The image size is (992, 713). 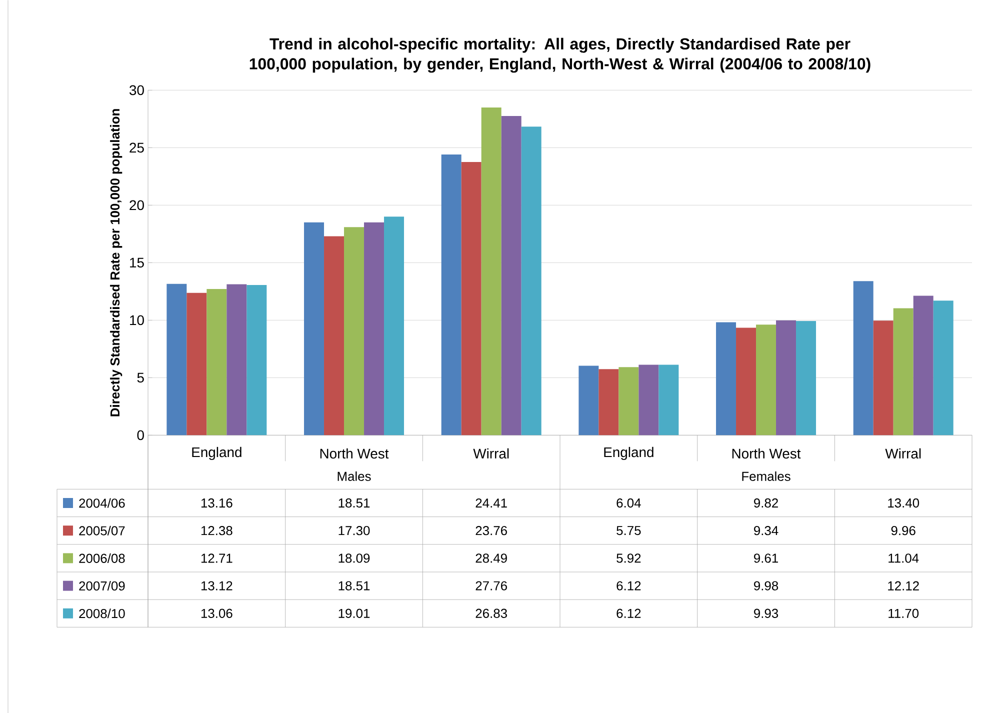 I want to click on data-label: 9.82, so click(x=766, y=503).